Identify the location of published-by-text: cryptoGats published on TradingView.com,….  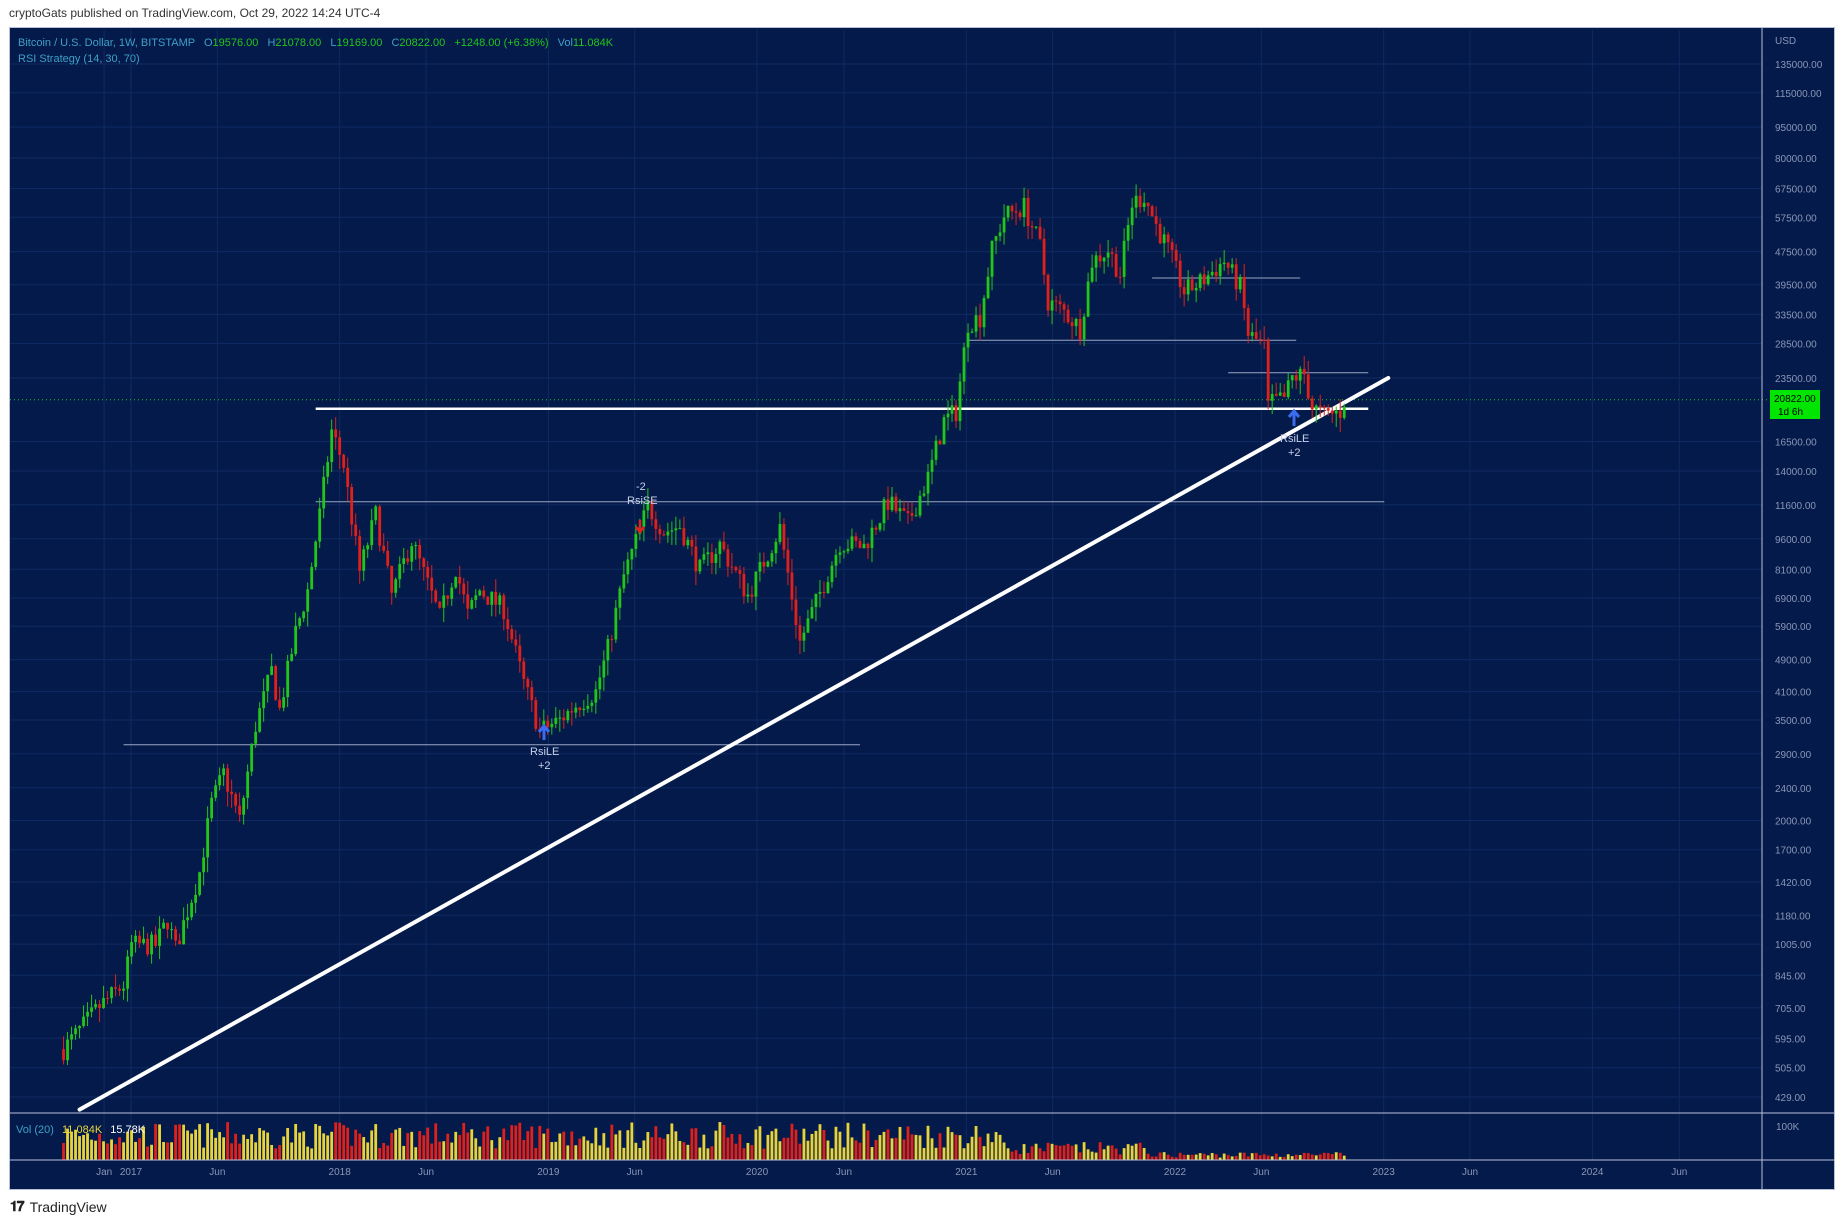
(195, 13).